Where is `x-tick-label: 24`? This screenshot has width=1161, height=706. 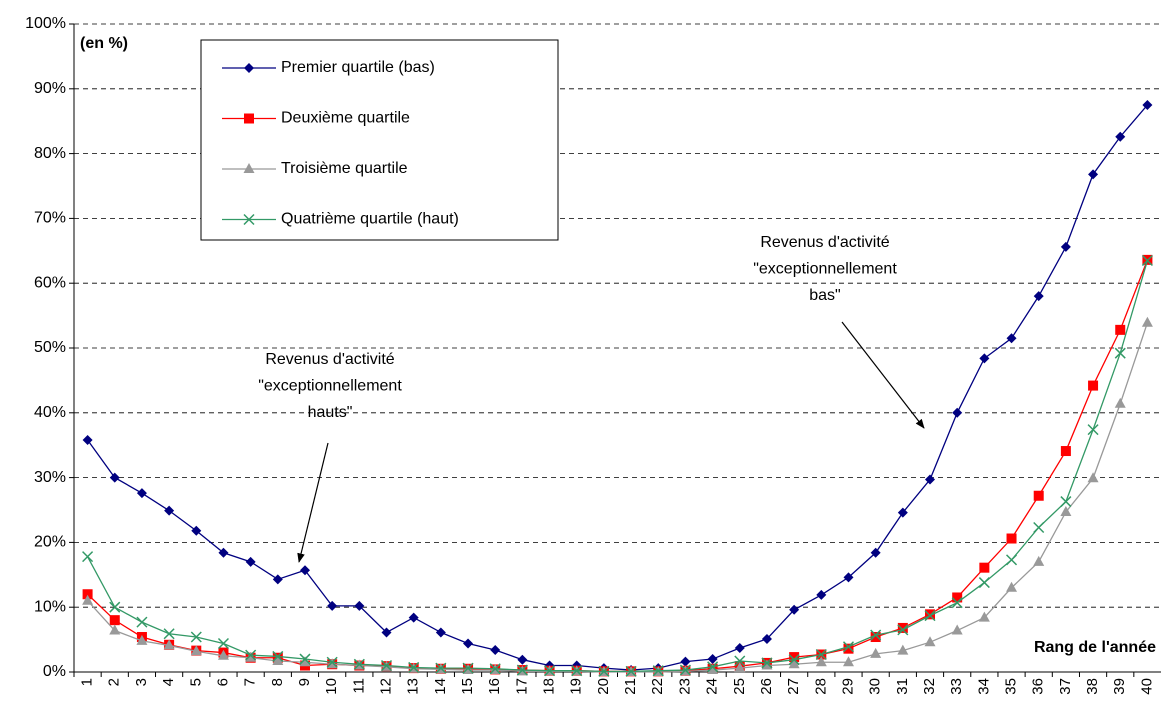 x-tick-label: 24 is located at coordinates (712, 686).